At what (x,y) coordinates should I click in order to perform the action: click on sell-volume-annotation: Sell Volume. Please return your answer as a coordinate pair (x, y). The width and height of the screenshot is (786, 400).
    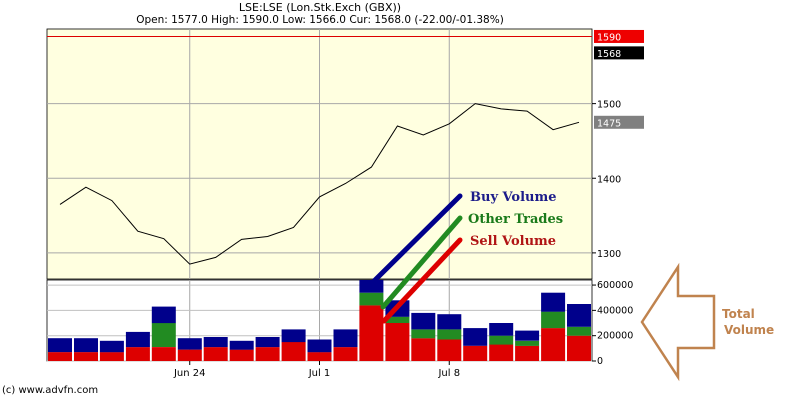
    Looking at the image, I should click on (513, 241).